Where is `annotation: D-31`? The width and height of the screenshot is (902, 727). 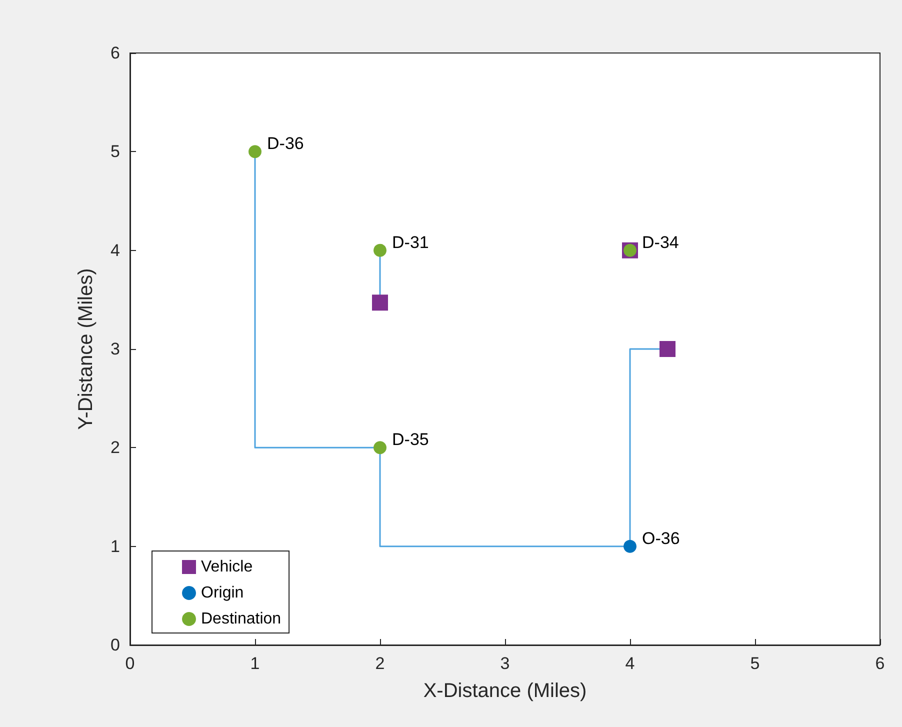 annotation: D-31 is located at coordinates (410, 242).